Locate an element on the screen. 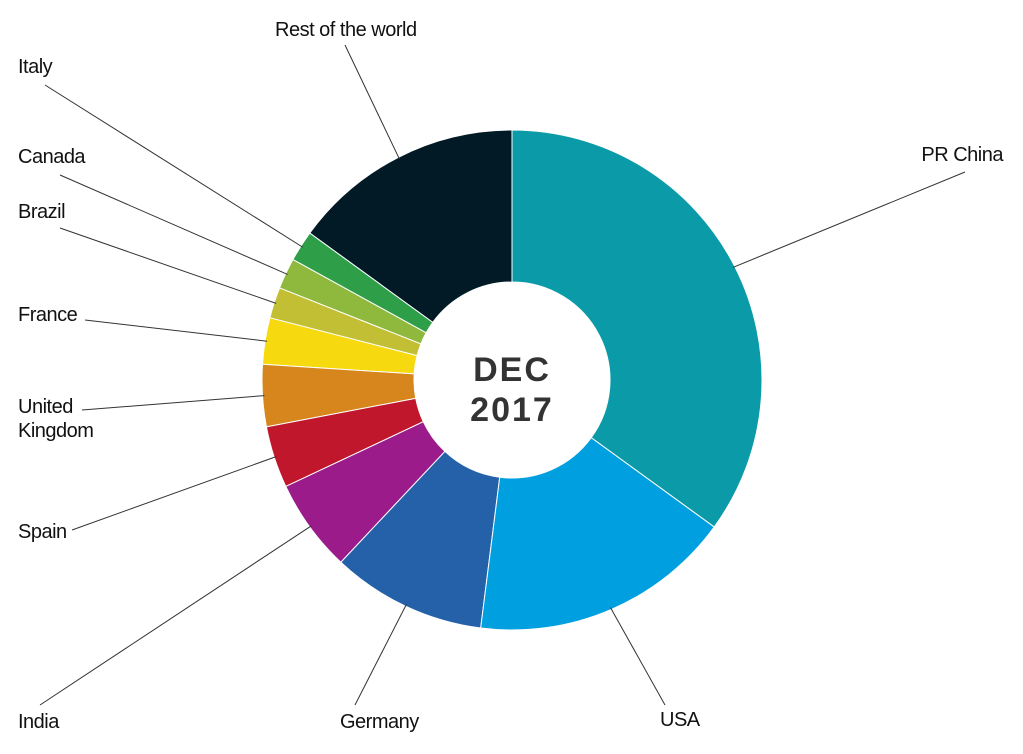  slice-label: PR China is located at coordinates (962, 155).